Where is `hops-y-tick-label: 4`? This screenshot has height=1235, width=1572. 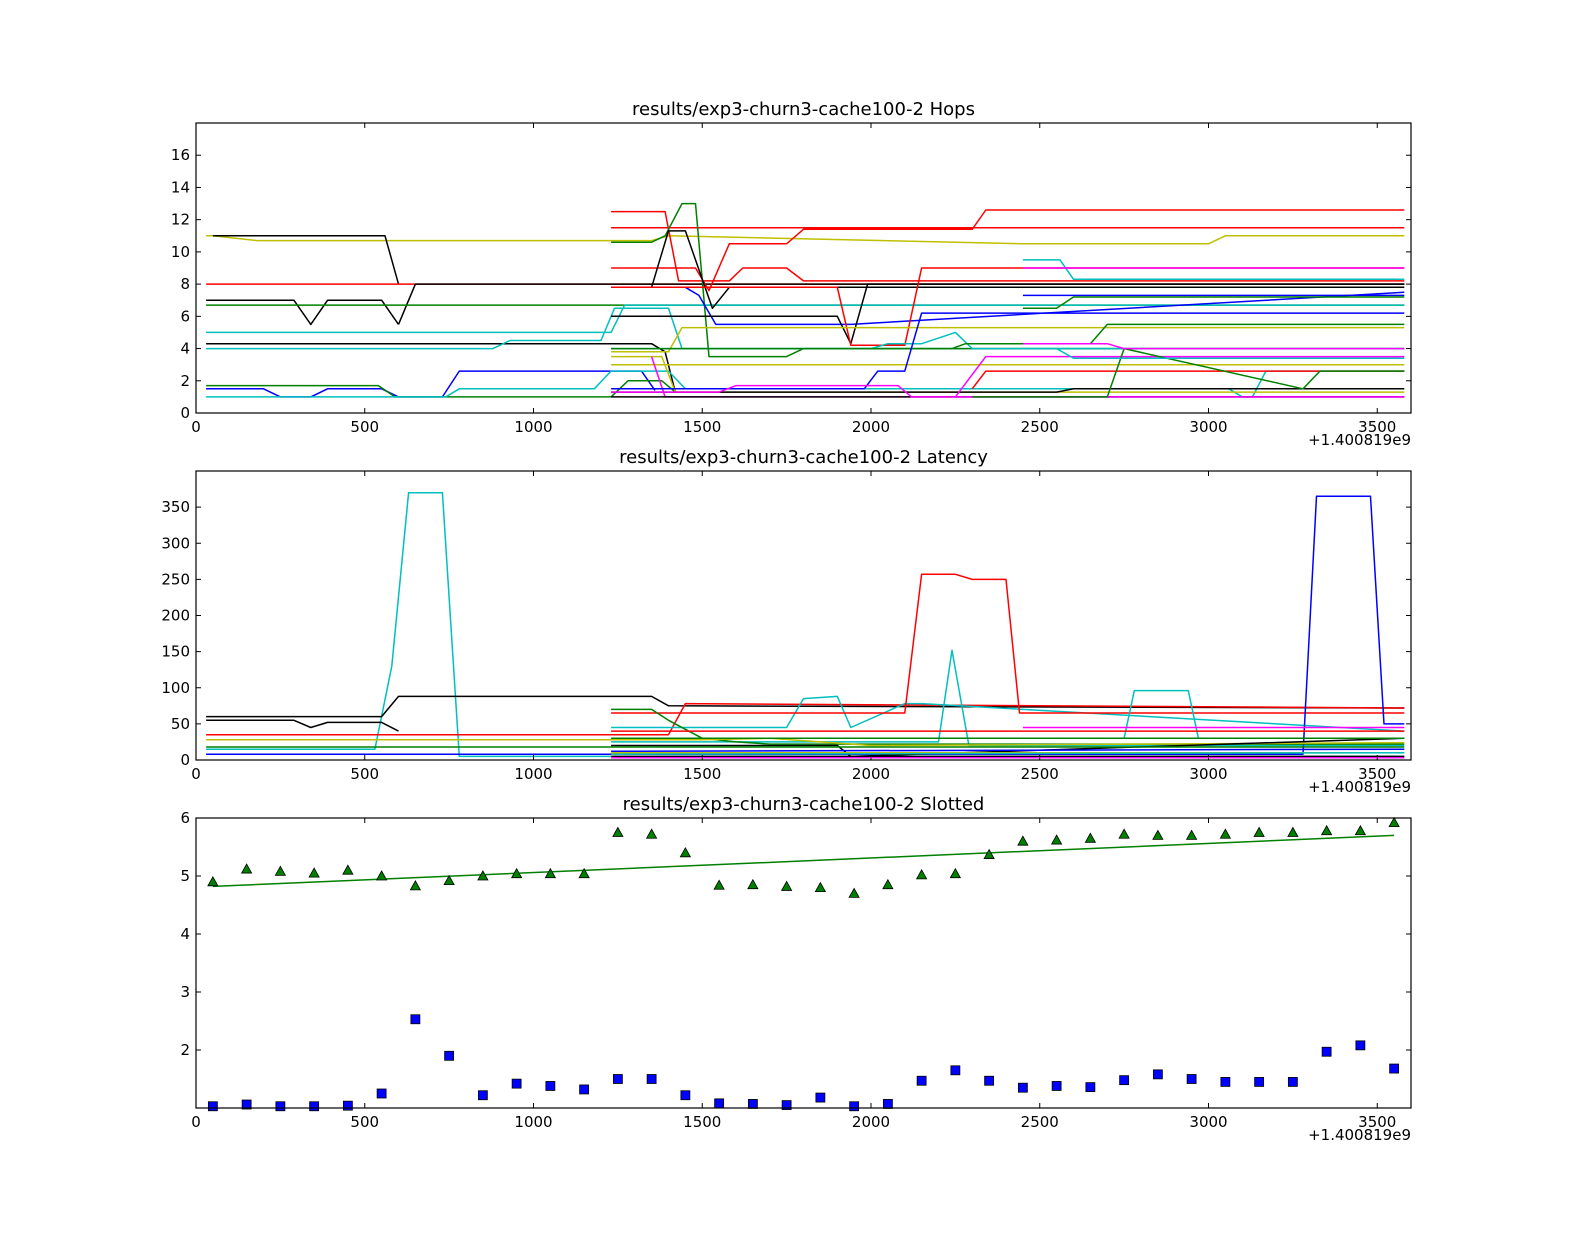 hops-y-tick-label: 4 is located at coordinates (185, 349).